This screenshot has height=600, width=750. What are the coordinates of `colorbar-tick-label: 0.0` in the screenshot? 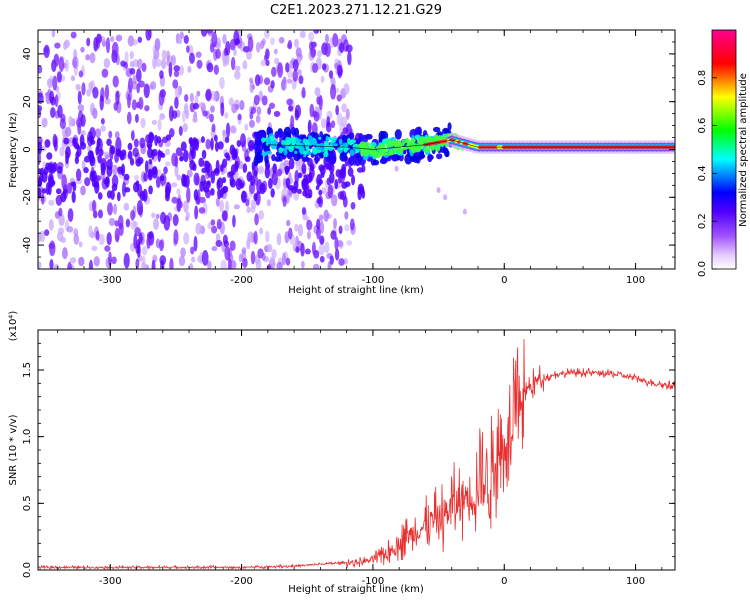 It's located at (702, 269).